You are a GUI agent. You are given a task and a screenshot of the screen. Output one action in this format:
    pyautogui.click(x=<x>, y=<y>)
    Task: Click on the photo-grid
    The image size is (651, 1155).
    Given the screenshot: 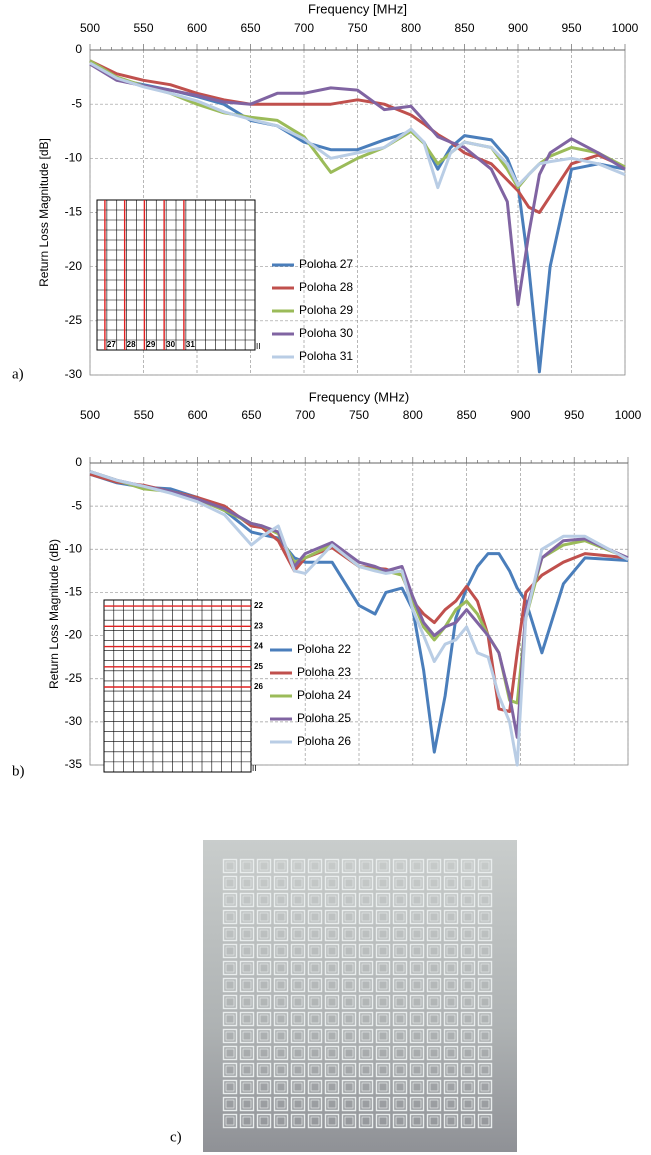 What is the action you would take?
    pyautogui.click(x=358, y=994)
    